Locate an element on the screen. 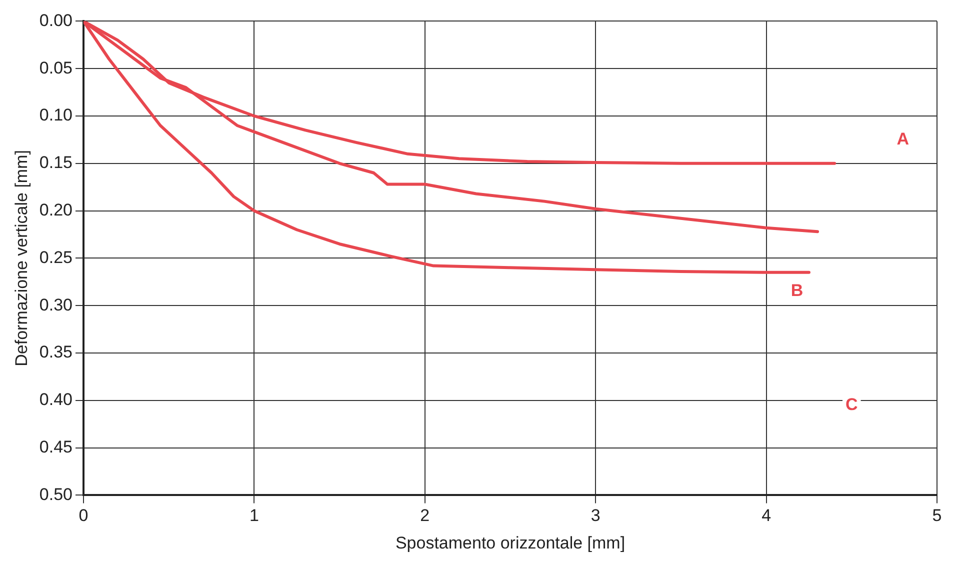 The height and width of the screenshot is (568, 959). x-tick-label: 1 is located at coordinates (254, 516).